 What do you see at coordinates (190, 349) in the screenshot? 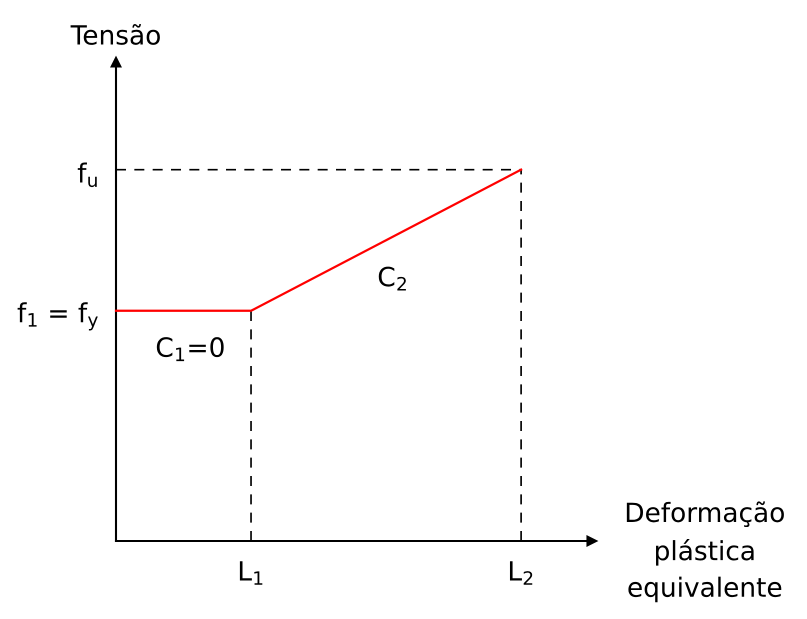
I see `annotation: C$_{1}$=0` at bounding box center [190, 349].